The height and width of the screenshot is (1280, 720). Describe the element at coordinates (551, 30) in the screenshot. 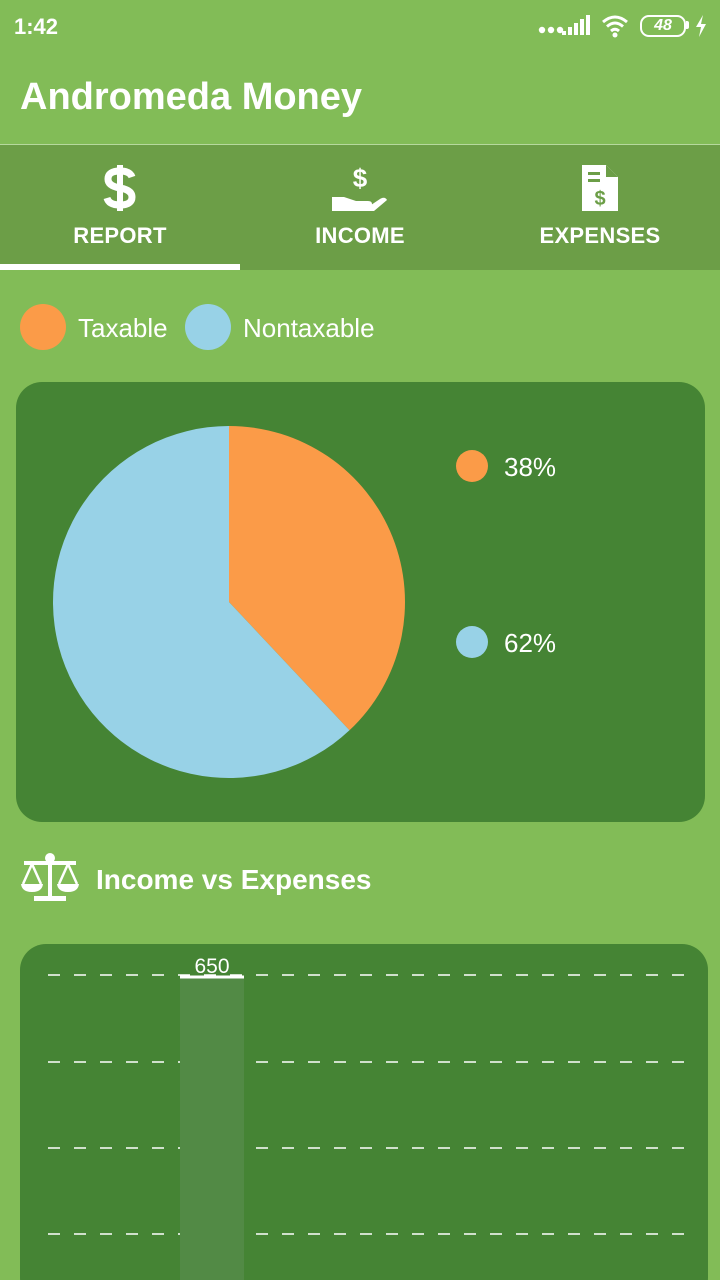

I see `dots-icon` at that location.